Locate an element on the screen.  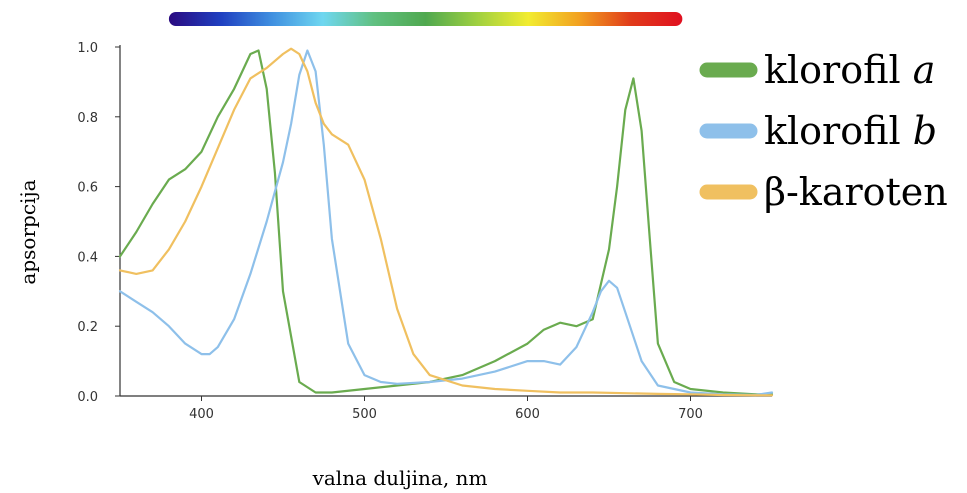
legend-label-2: klorofil b is located at coordinates (850, 131).